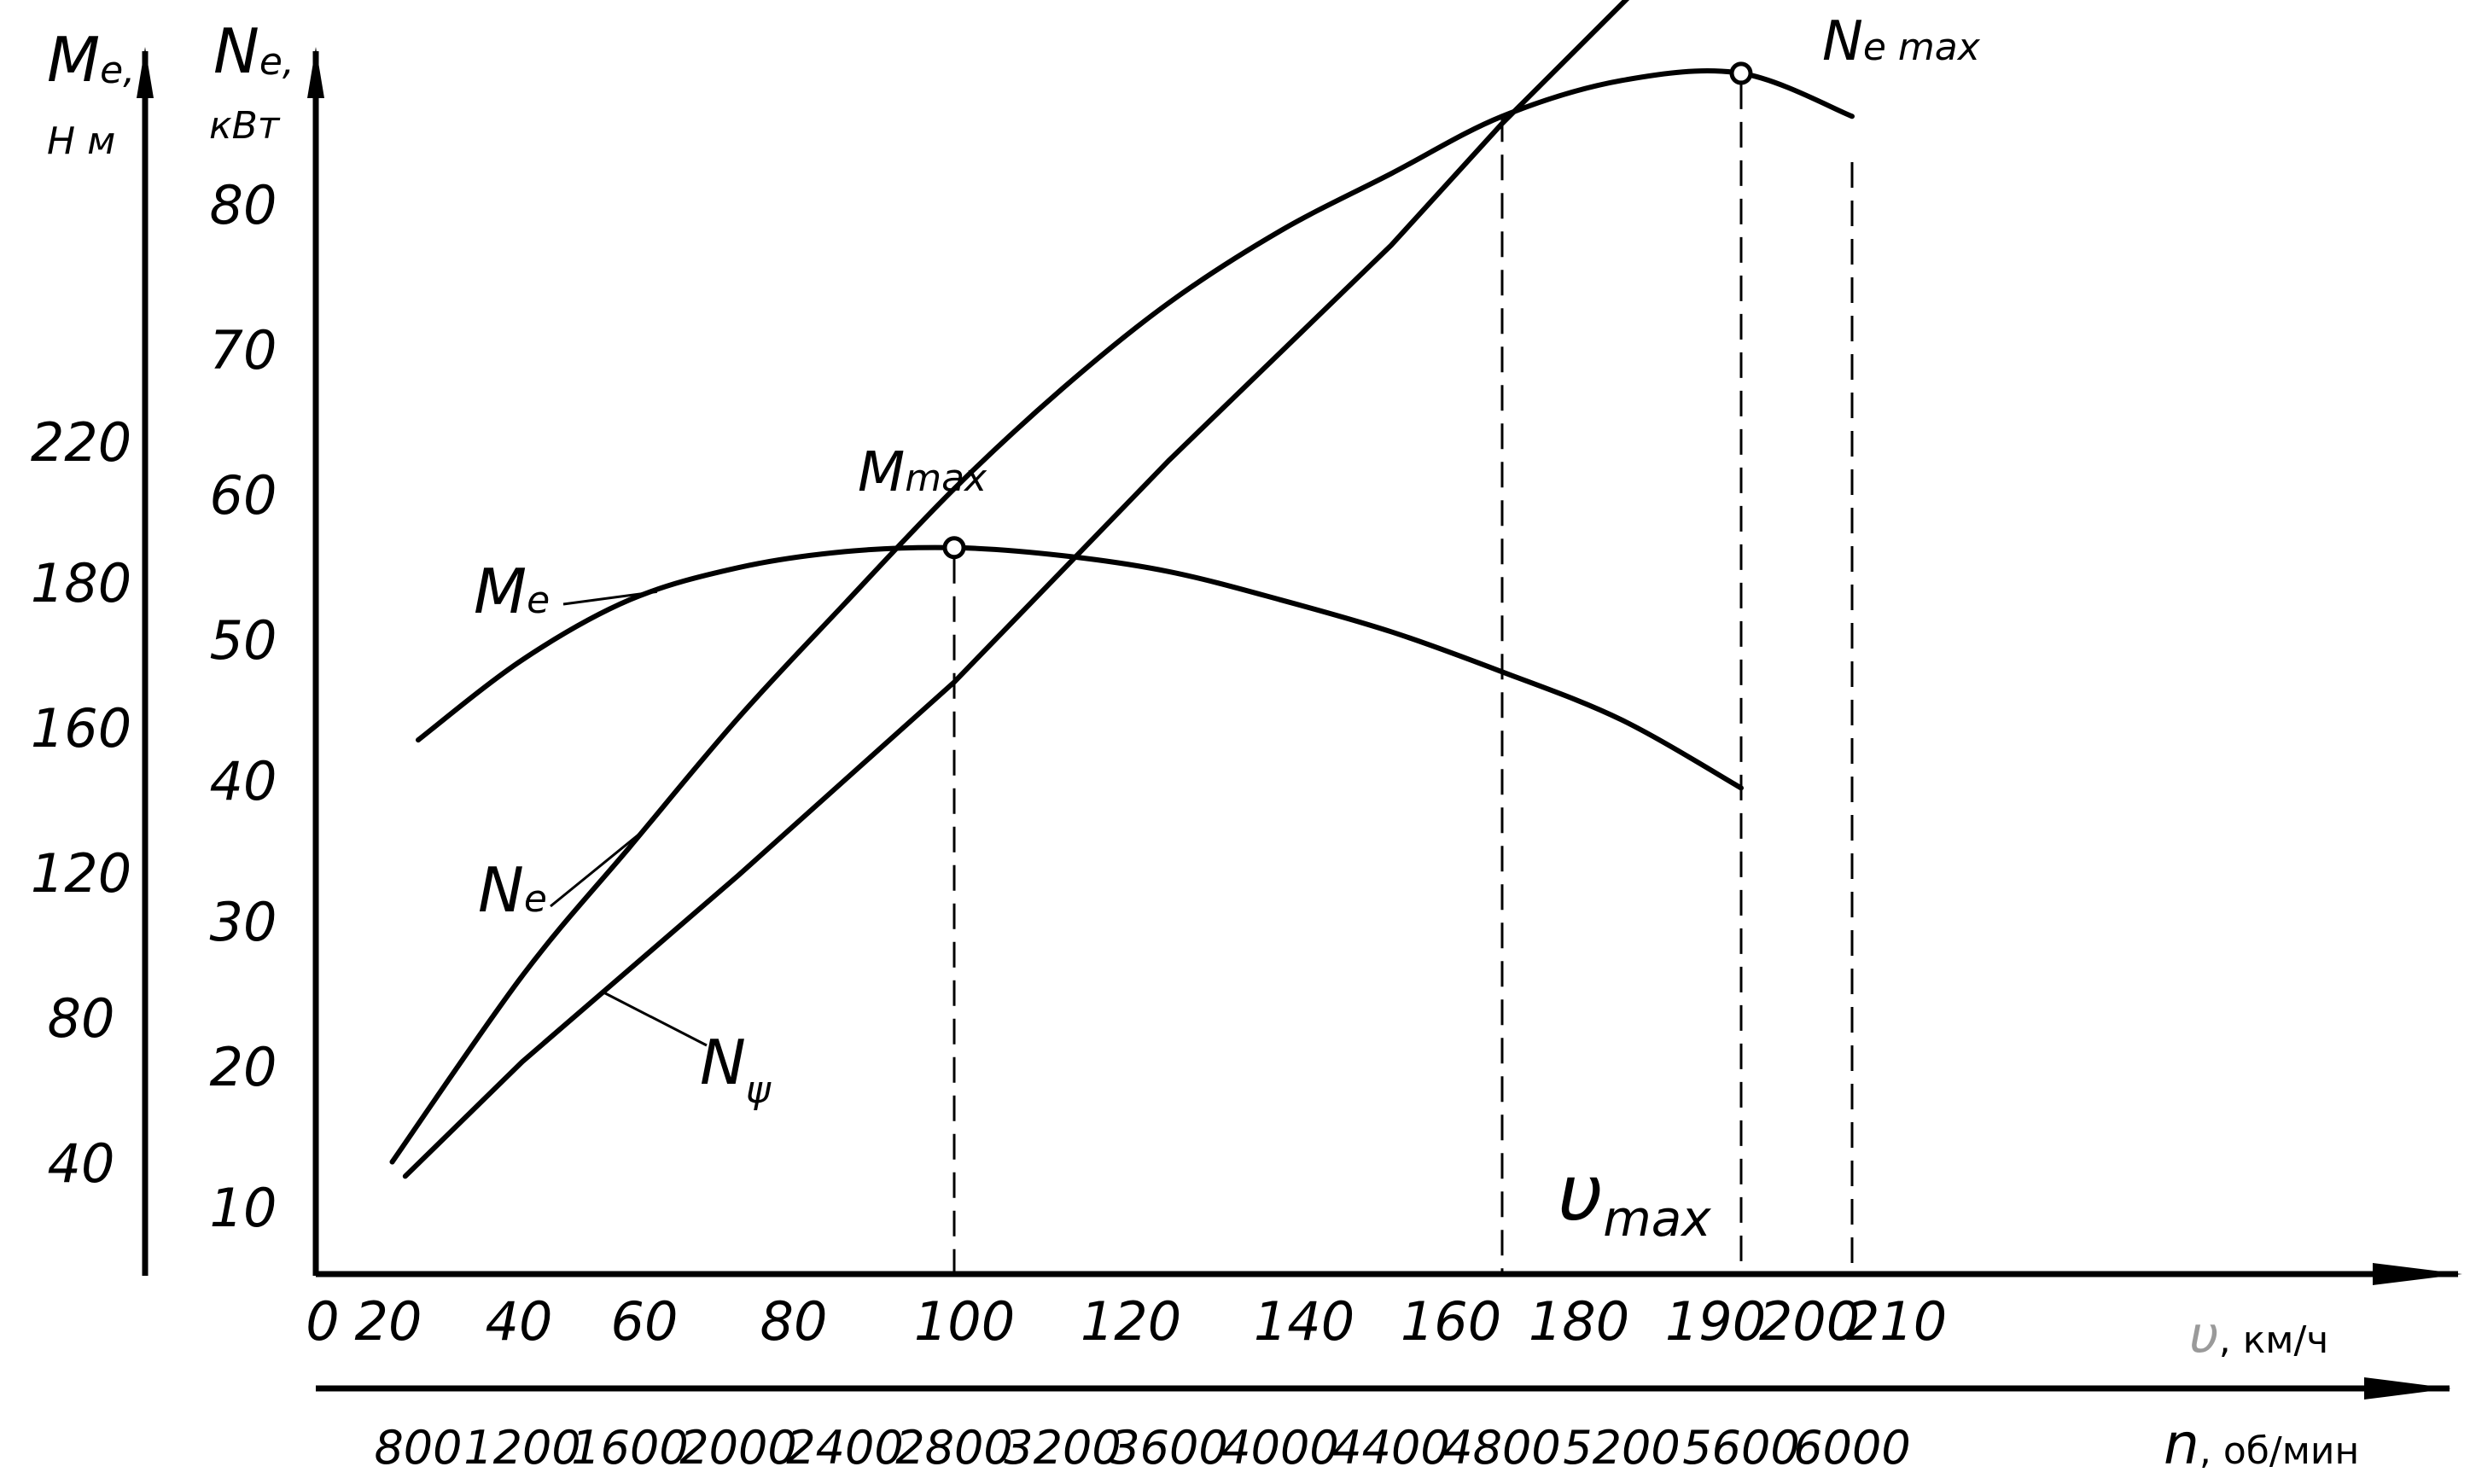 This screenshot has height=1484, width=2470. What do you see at coordinates (1080, 667) in the screenshot?
I see `me-curve` at bounding box center [1080, 667].